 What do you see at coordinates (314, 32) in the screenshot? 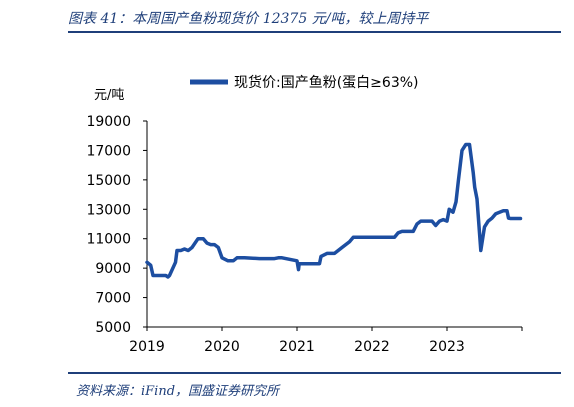
I see `title-divider` at bounding box center [314, 32].